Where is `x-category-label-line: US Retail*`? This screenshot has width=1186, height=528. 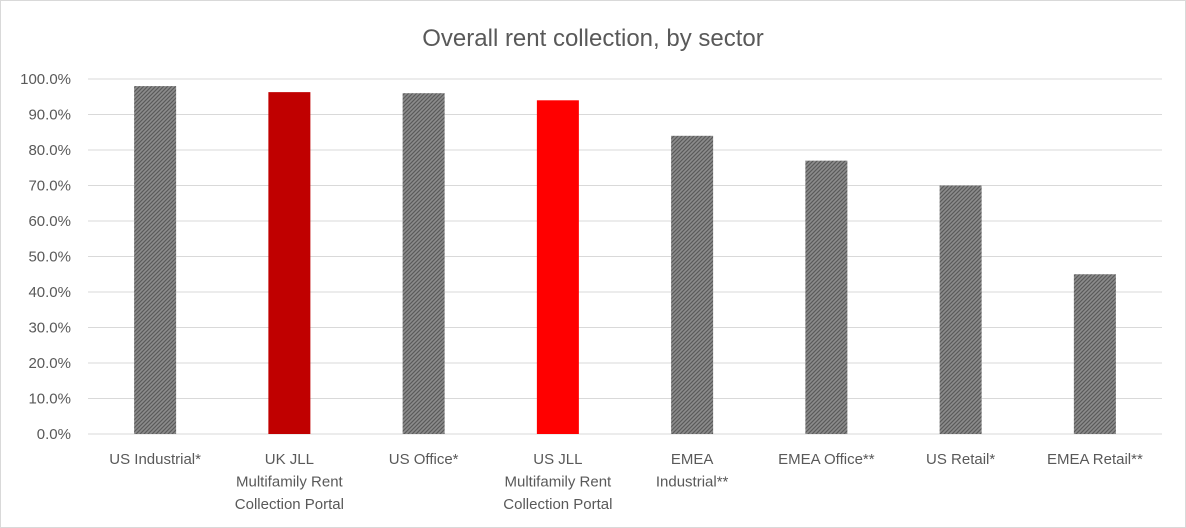
x-category-label-line: US Retail* is located at coordinates (960, 459).